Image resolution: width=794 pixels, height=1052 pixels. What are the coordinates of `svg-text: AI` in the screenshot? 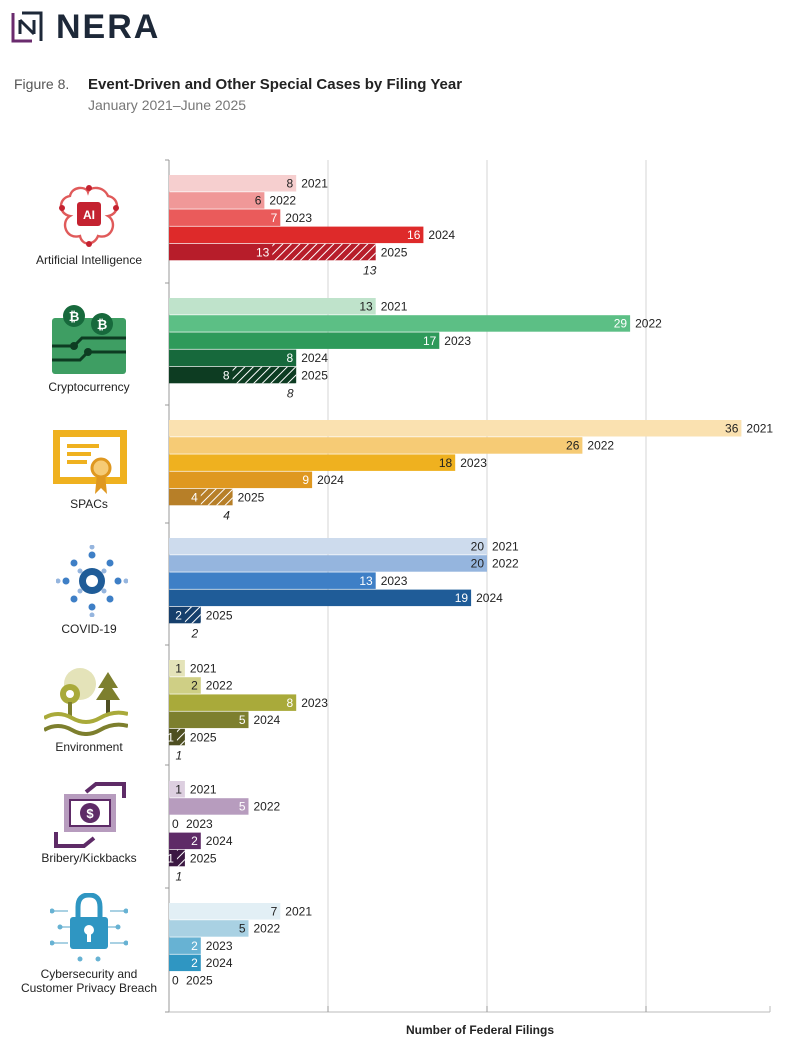 It's located at (89, 215).